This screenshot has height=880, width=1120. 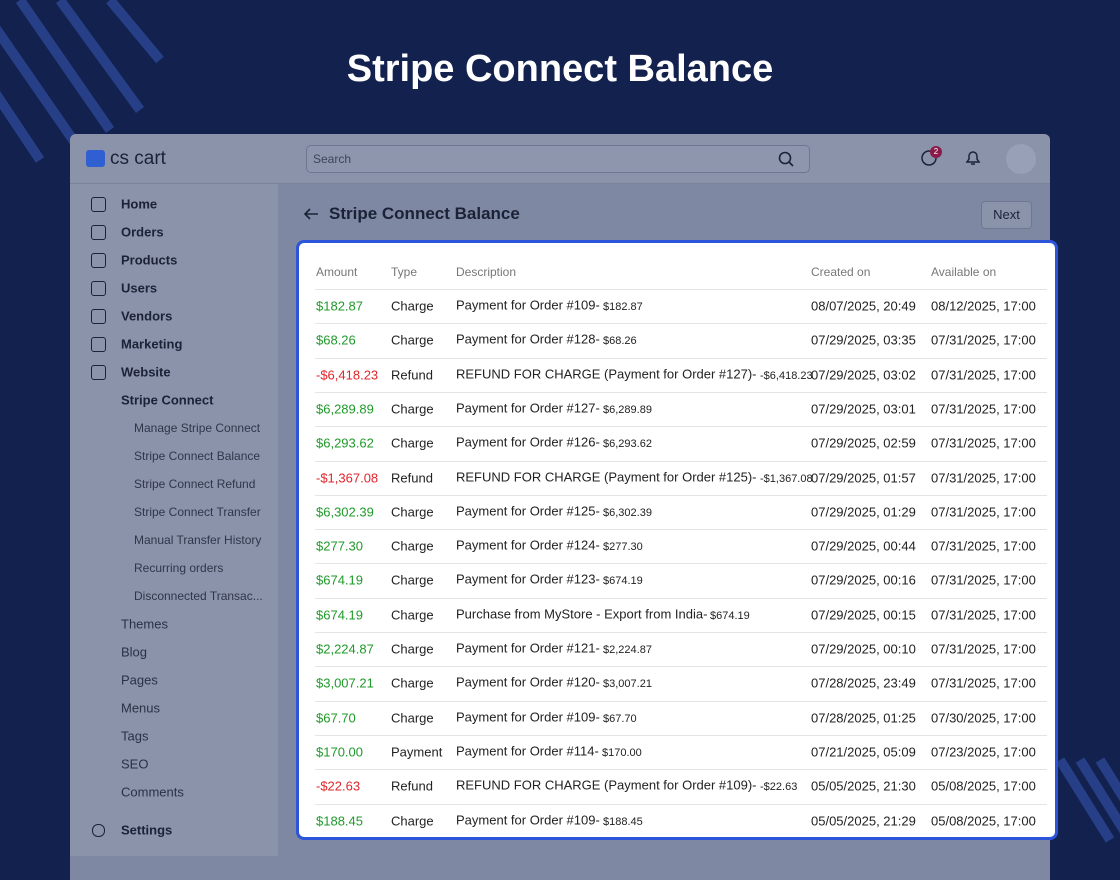 What do you see at coordinates (863, 375) in the screenshot?
I see `created-on: 07/29/2025, 03:02` at bounding box center [863, 375].